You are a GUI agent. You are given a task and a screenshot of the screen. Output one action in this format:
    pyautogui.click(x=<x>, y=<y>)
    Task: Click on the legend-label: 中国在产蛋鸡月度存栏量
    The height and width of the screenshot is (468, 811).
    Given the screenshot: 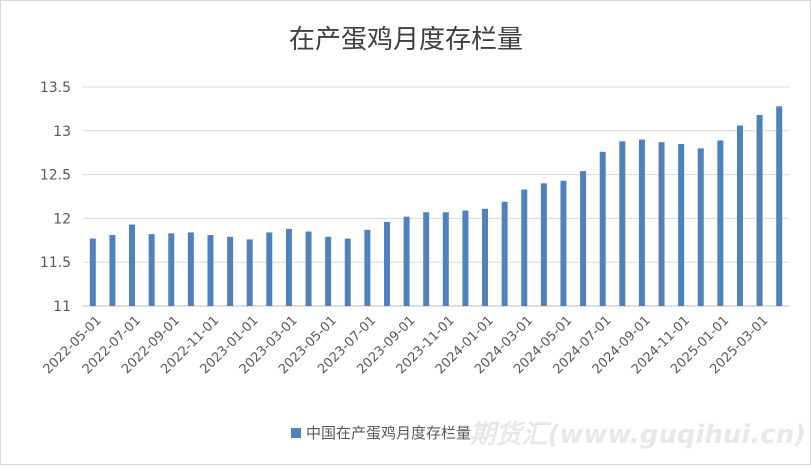 What is the action you would take?
    pyautogui.click(x=388, y=433)
    